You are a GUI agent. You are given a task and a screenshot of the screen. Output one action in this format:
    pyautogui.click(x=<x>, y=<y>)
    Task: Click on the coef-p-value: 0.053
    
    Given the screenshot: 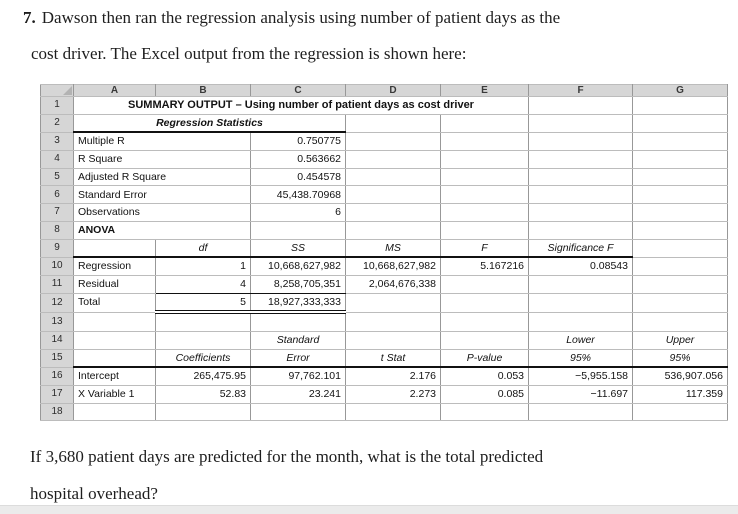 What is the action you would take?
    pyautogui.click(x=484, y=376)
    